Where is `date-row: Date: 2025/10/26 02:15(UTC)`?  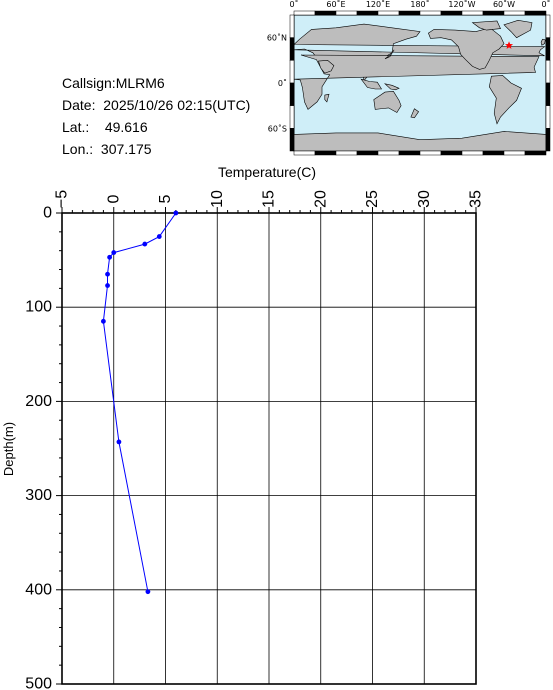 date-row: Date: 2025/10/26 02:15(UTC) is located at coordinates (156, 105).